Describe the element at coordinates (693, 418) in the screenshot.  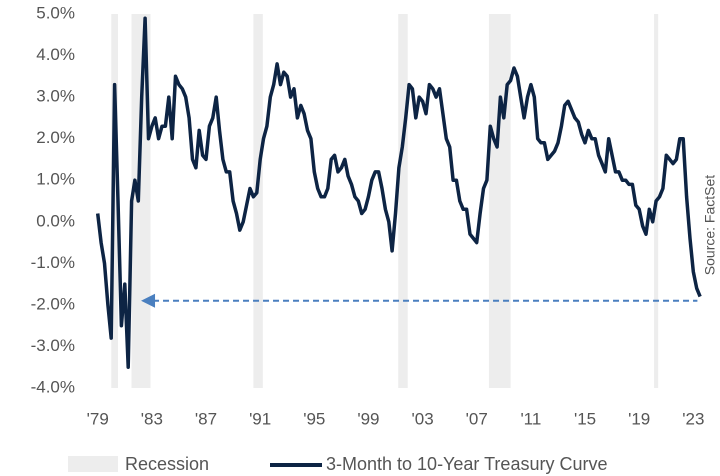
I see `x-tick-label: '23` at that location.